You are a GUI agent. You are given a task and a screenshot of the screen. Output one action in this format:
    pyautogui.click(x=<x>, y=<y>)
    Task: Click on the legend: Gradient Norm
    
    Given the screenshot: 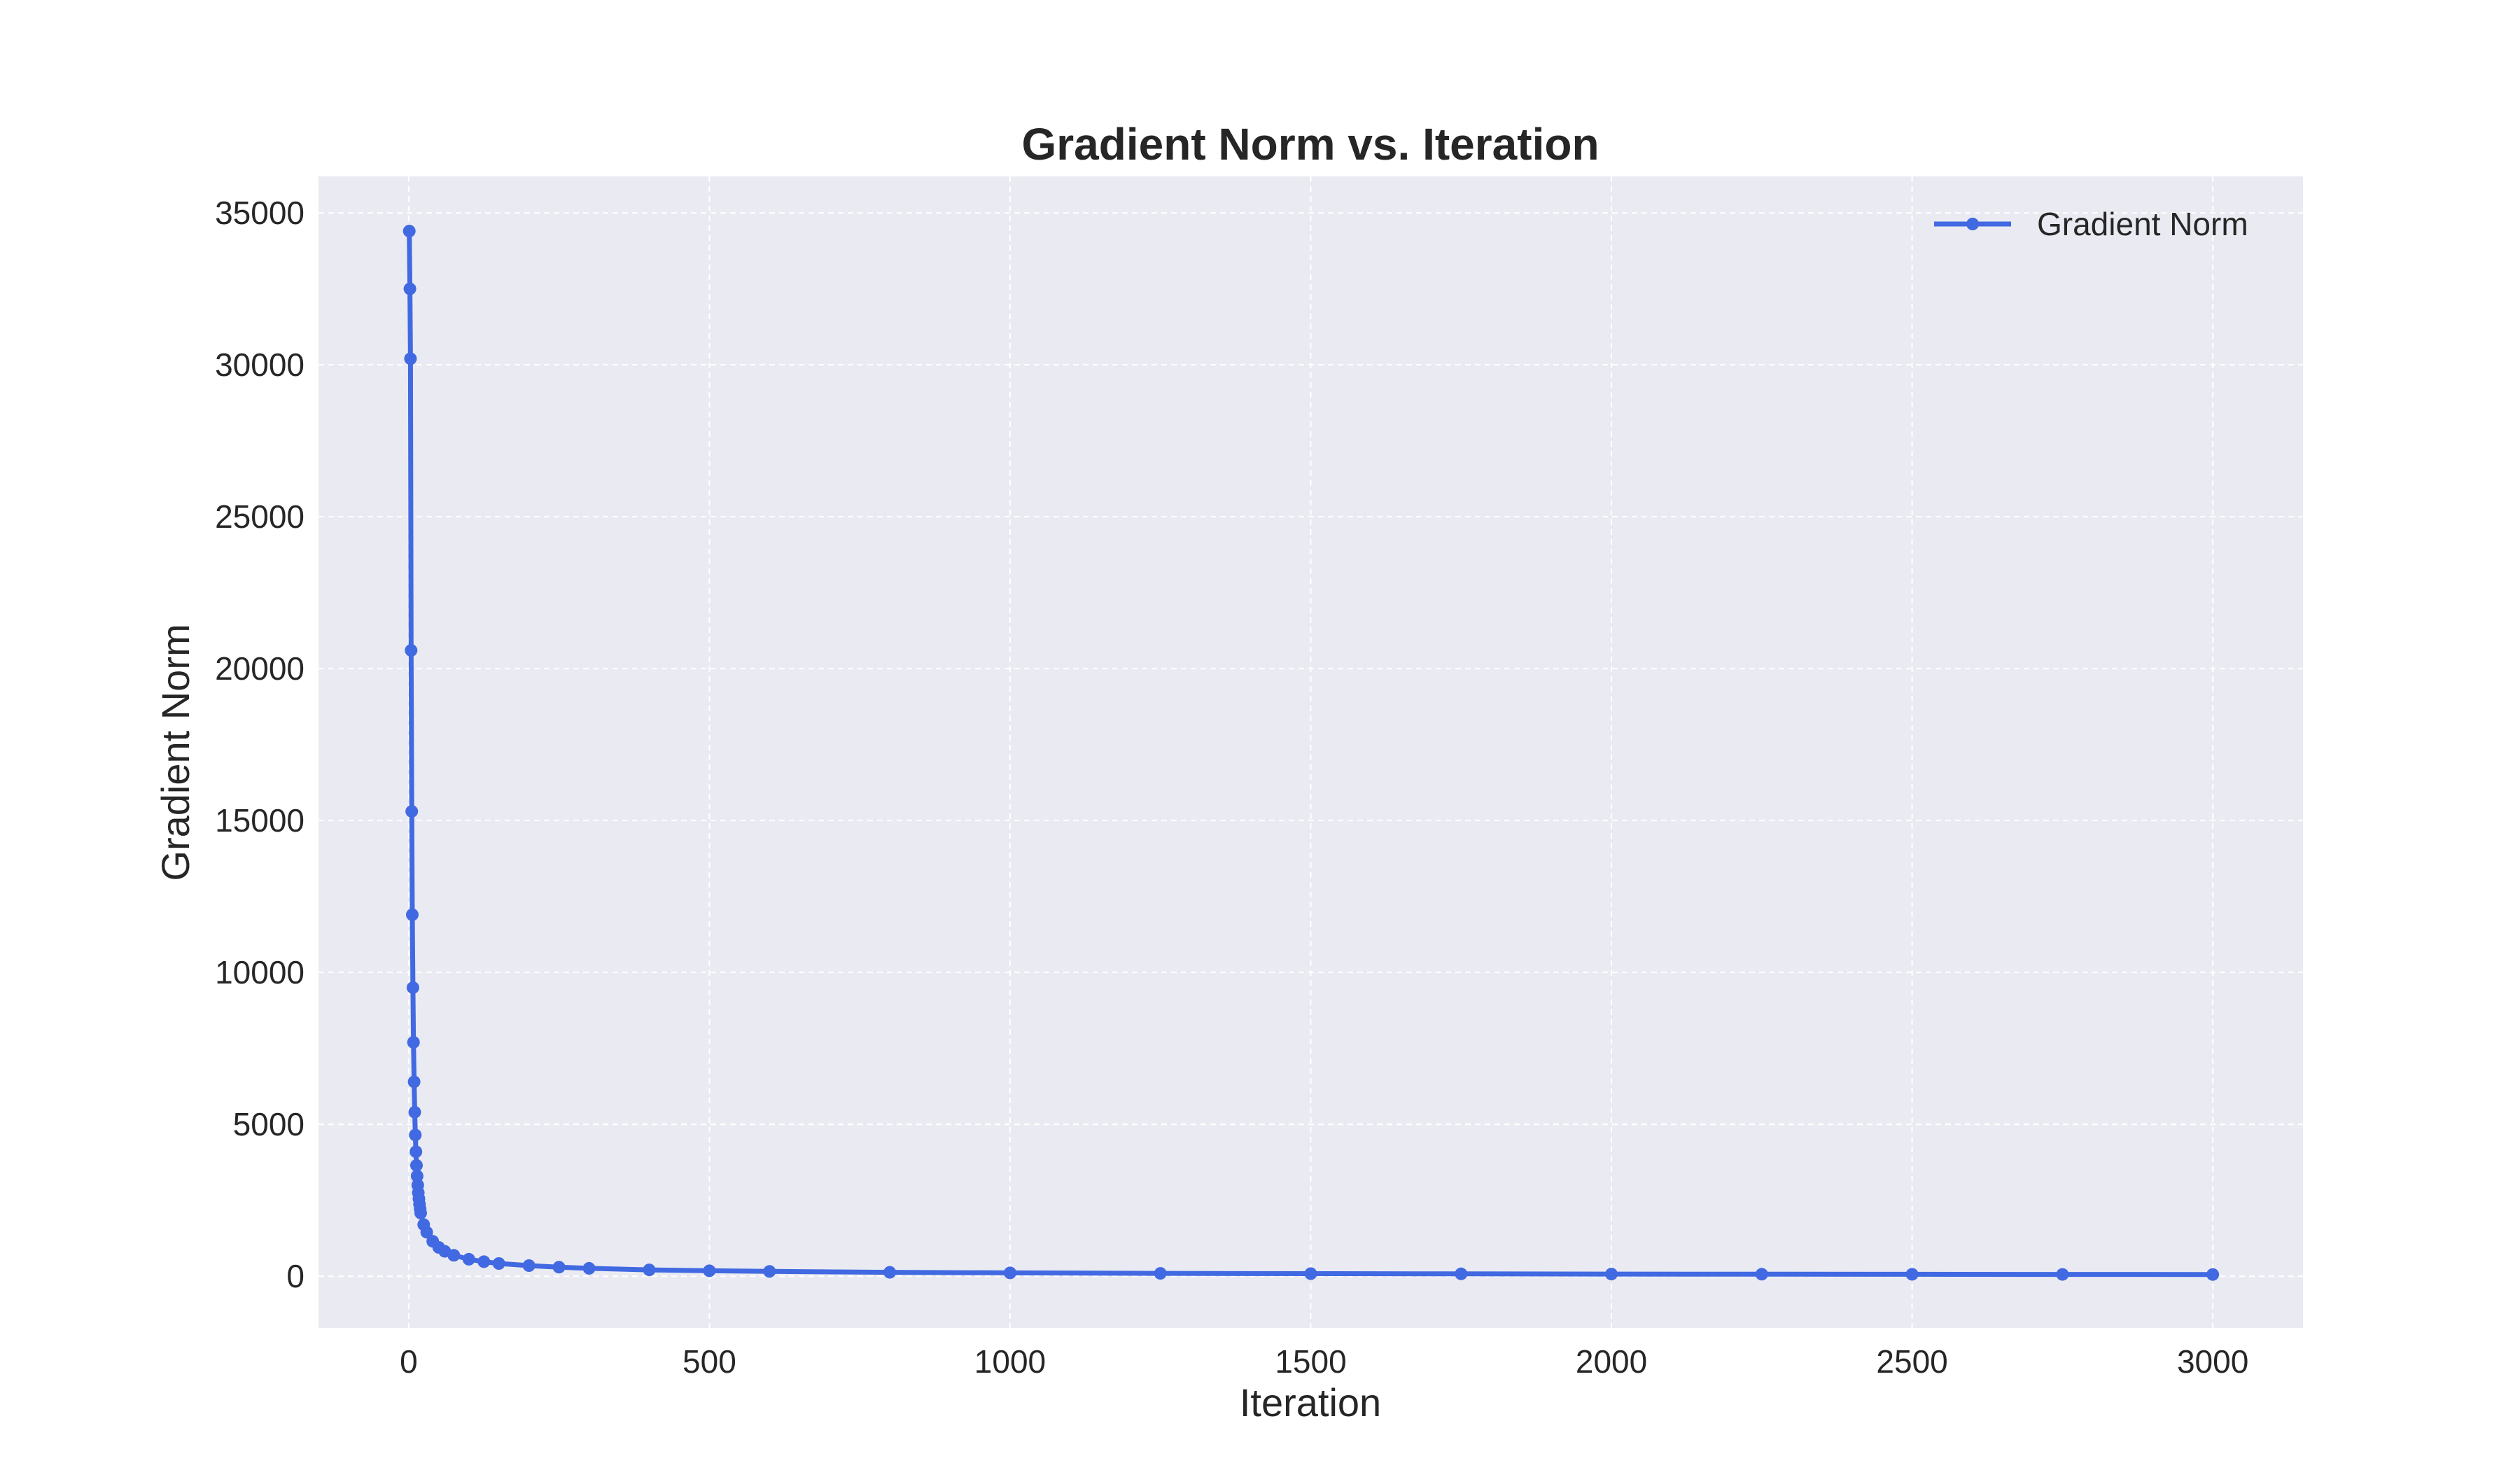 What is the action you would take?
    pyautogui.click(x=2091, y=224)
    